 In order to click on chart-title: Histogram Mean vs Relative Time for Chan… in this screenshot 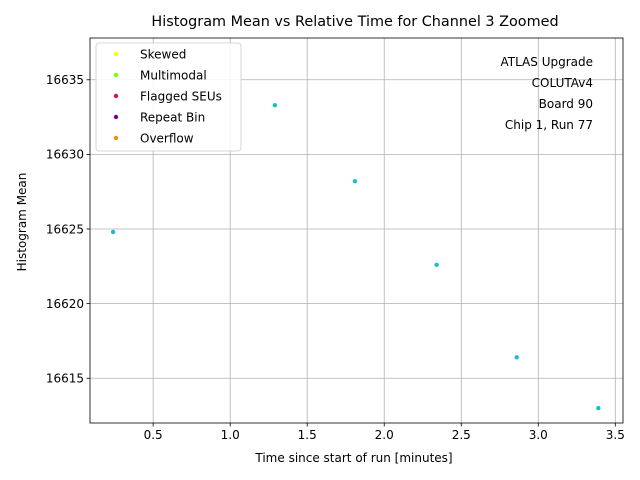, I will do `click(354, 22)`.